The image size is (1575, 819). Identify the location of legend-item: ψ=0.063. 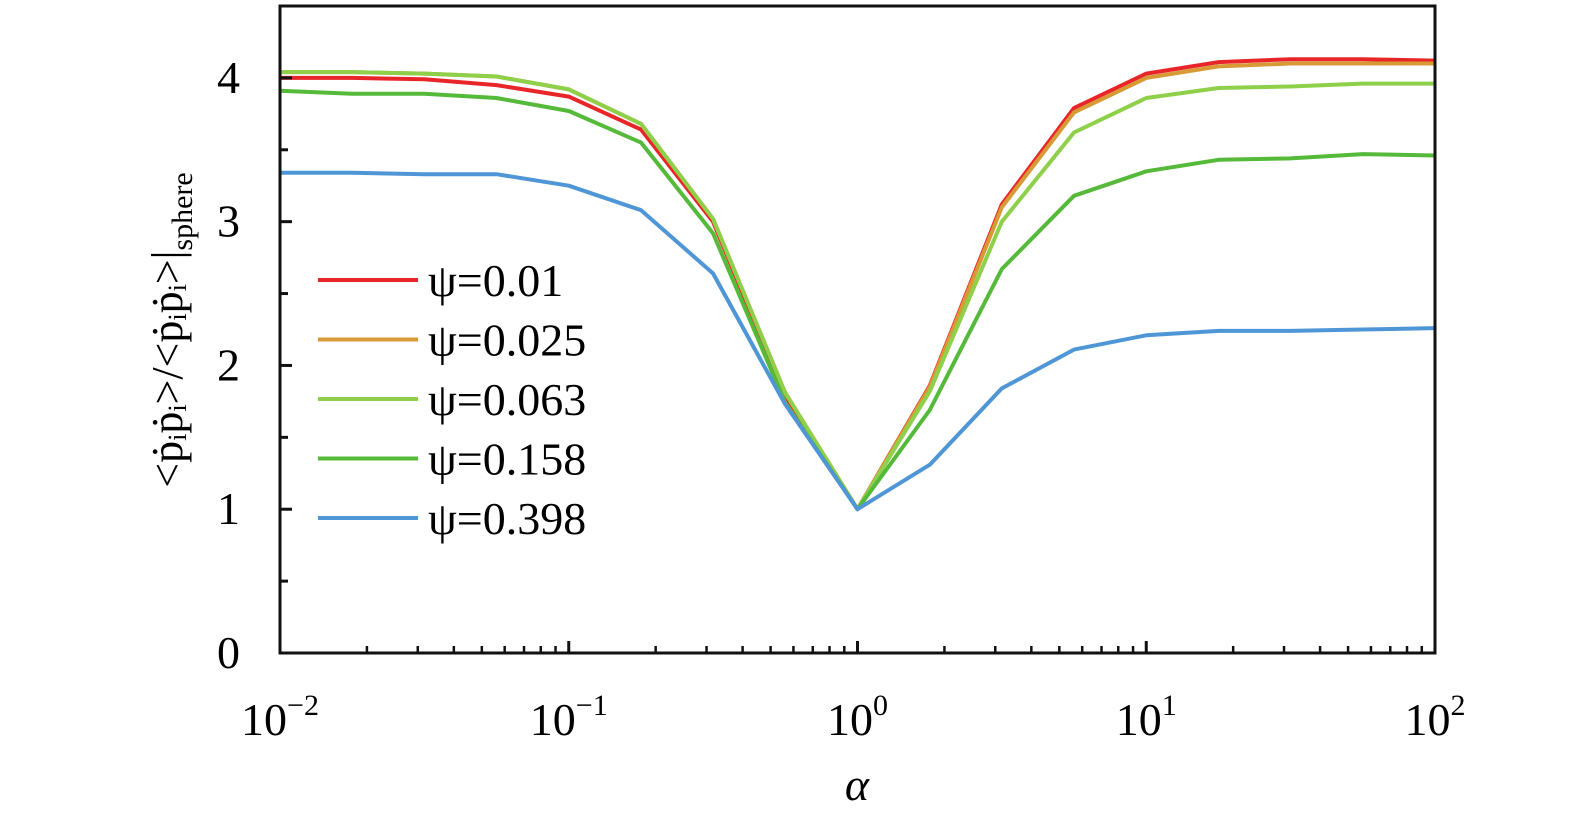
(452, 399).